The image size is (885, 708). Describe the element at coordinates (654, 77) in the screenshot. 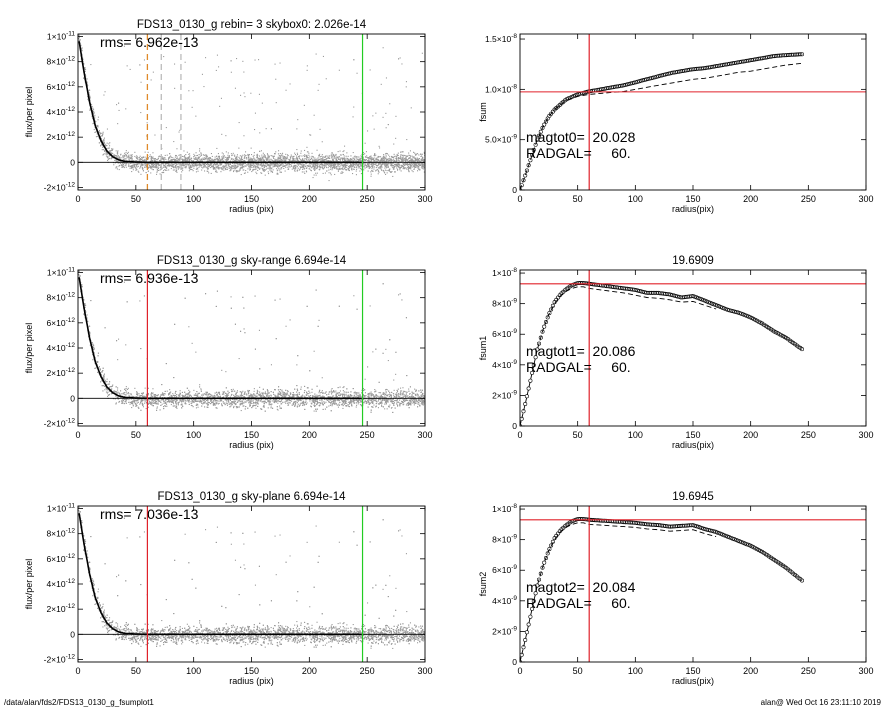

I see `series-circle-point` at that location.